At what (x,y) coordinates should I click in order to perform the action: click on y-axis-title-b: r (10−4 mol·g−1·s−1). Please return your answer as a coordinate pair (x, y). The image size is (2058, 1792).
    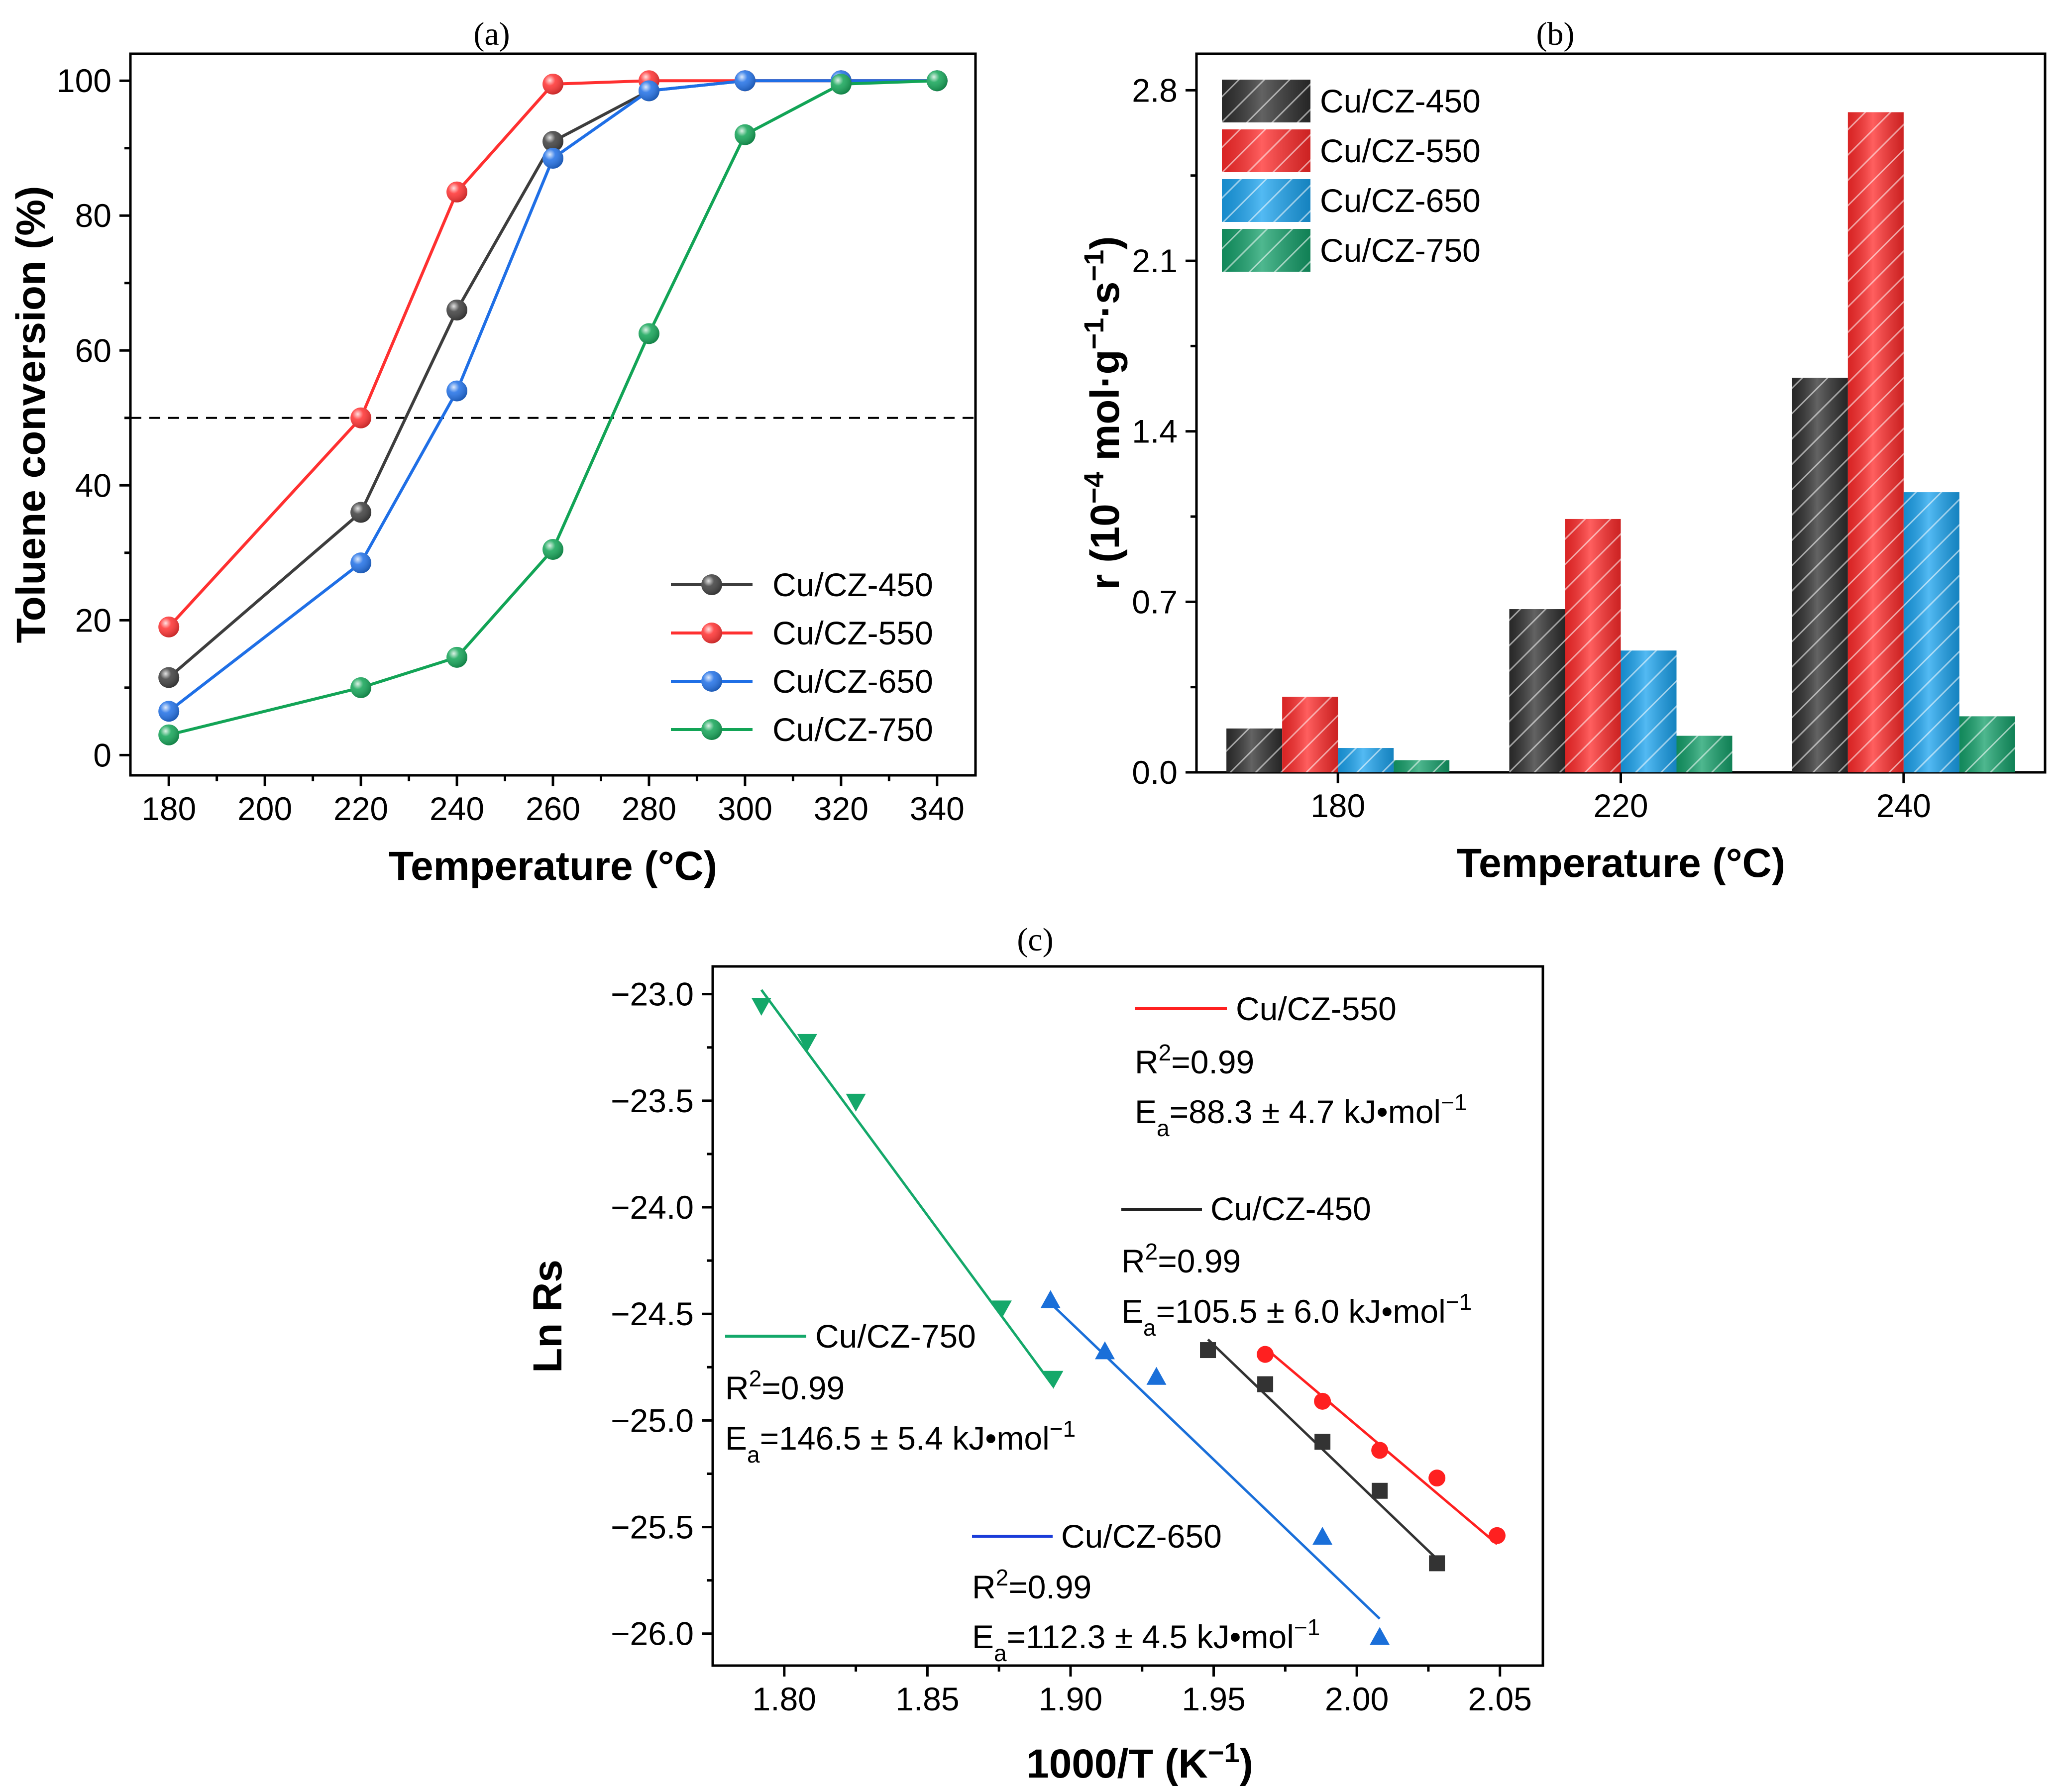
    Looking at the image, I should click on (1103, 413).